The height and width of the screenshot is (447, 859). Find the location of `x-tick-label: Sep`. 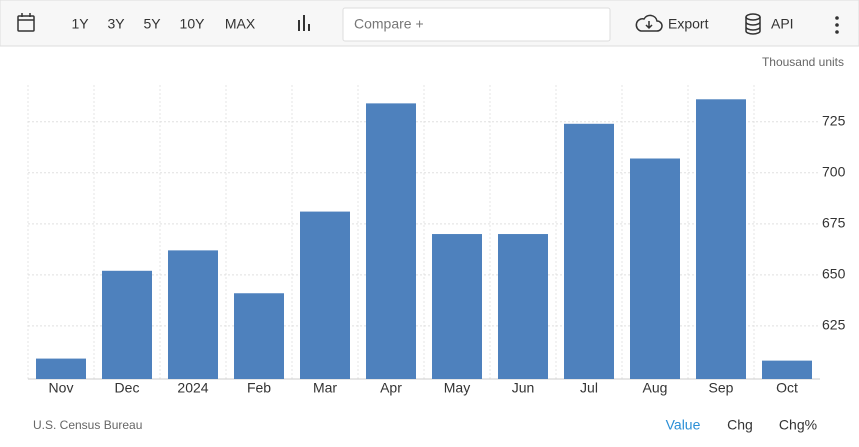

x-tick-label: Sep is located at coordinates (721, 388).